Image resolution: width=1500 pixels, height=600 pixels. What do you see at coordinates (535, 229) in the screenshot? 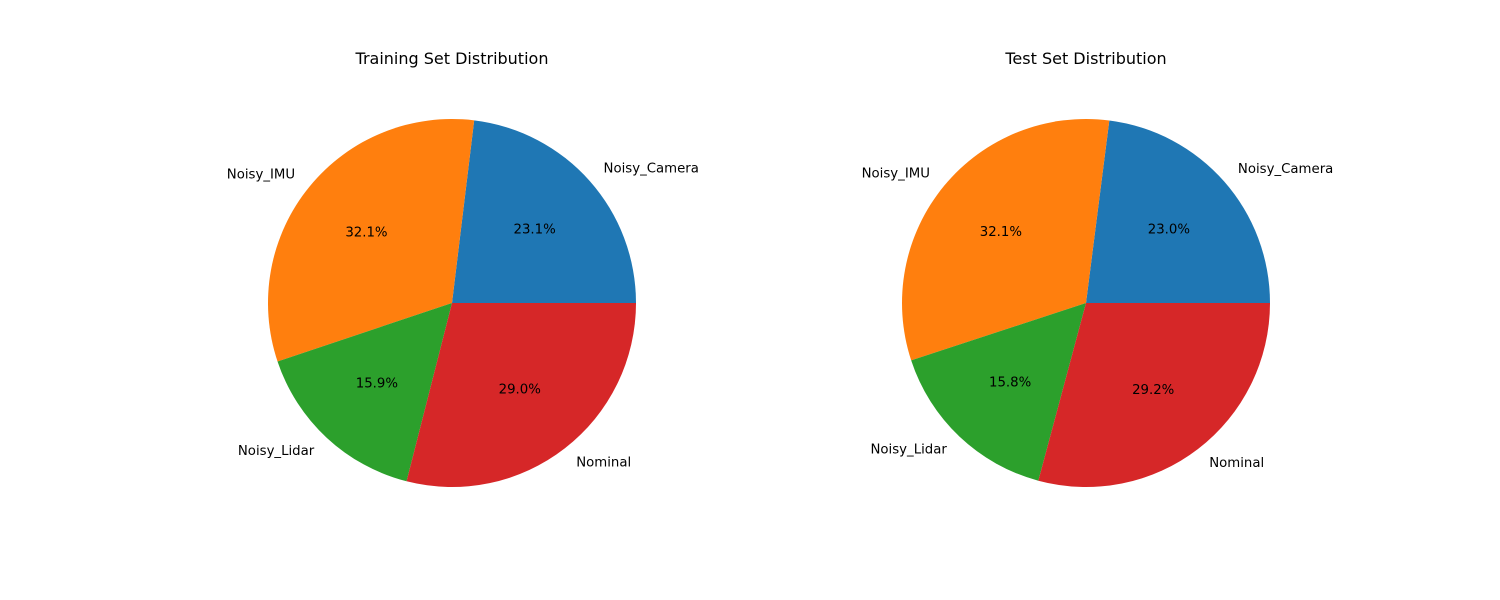
I see `percentage-label: 23.1%` at bounding box center [535, 229].